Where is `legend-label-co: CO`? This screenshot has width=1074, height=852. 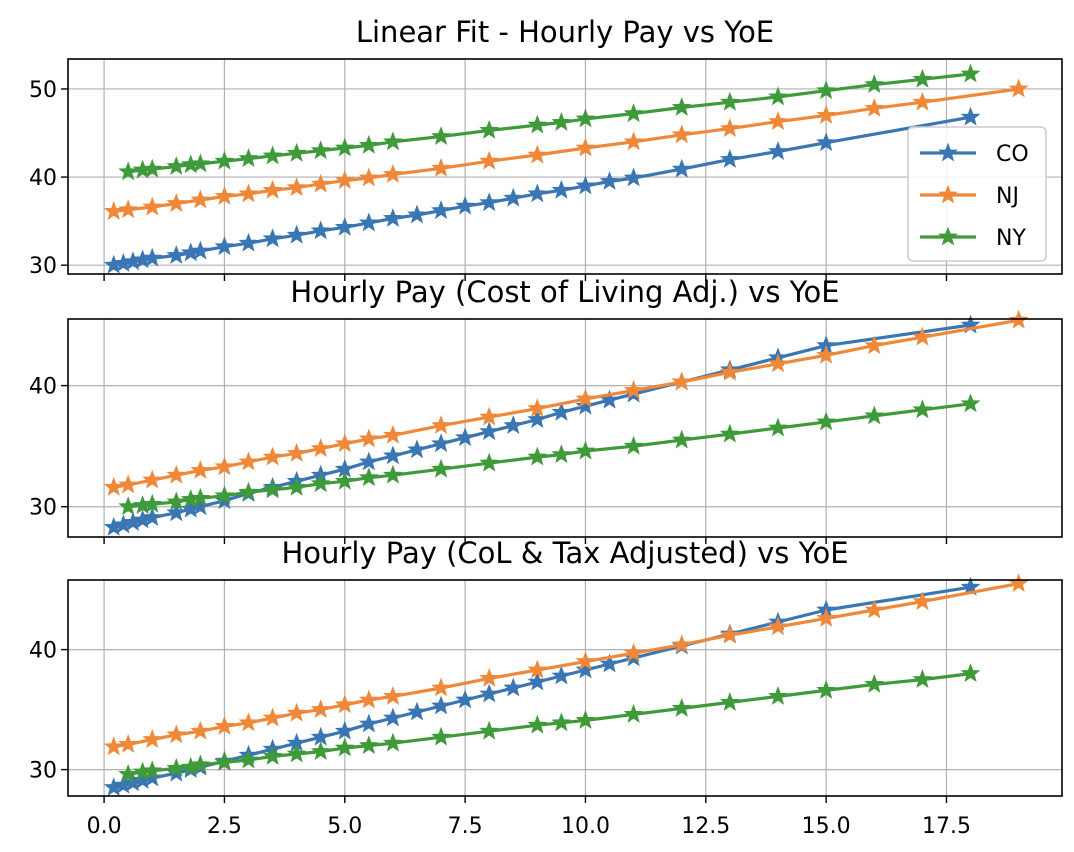
legend-label-co: CO is located at coordinates (1012, 154).